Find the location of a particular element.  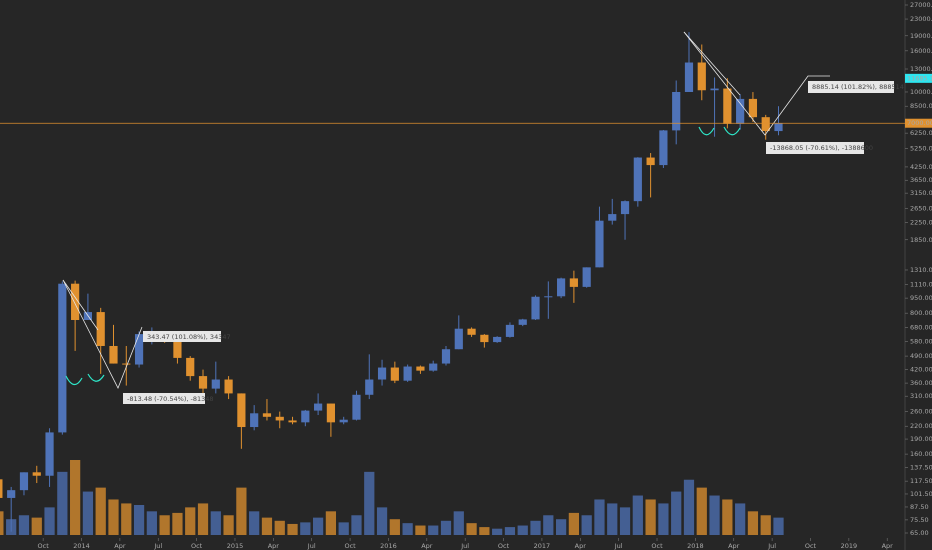

y-tick-label: 580.00 is located at coordinates (921, 341).